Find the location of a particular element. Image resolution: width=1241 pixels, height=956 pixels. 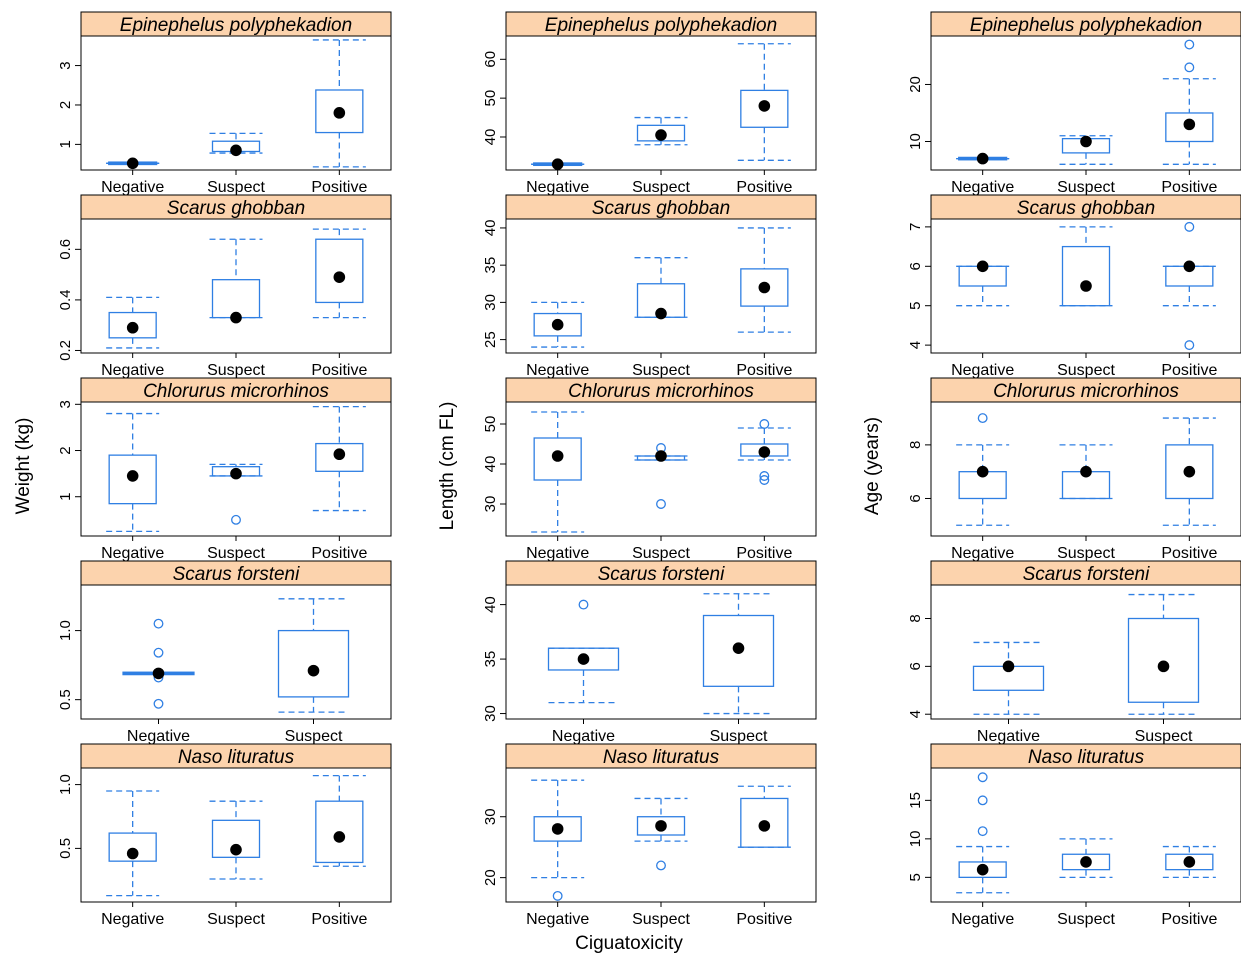

y-tick-label: 8 is located at coordinates (915, 618).